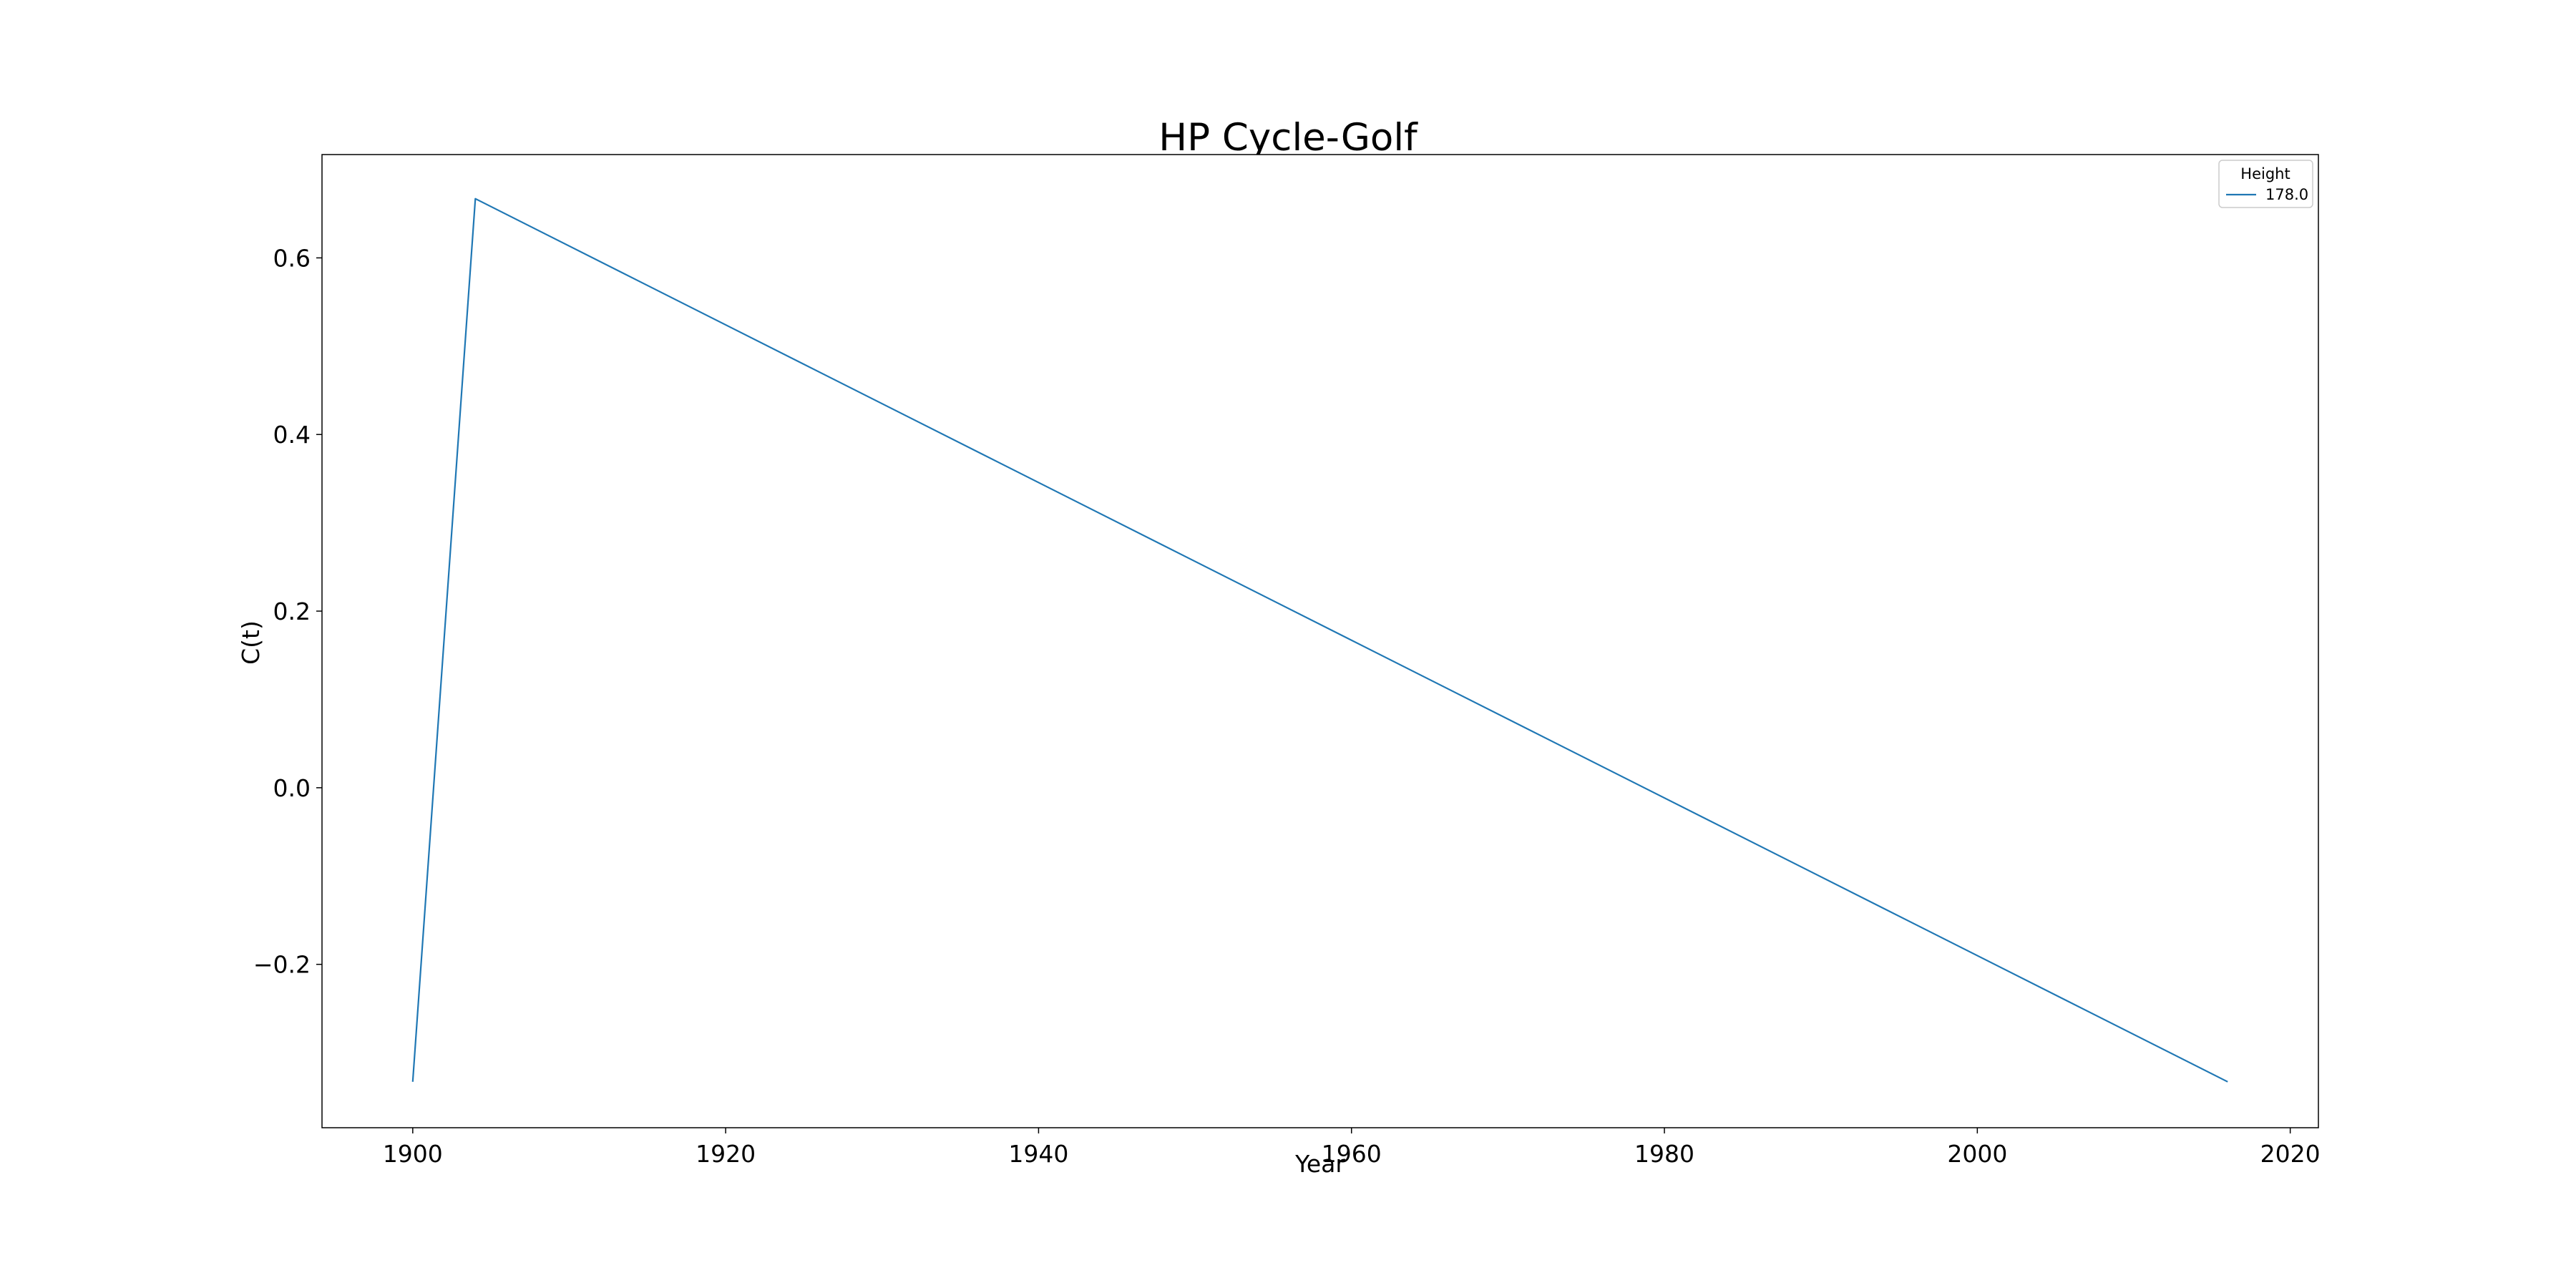  I want to click on legend-frame, so click(2265, 184).